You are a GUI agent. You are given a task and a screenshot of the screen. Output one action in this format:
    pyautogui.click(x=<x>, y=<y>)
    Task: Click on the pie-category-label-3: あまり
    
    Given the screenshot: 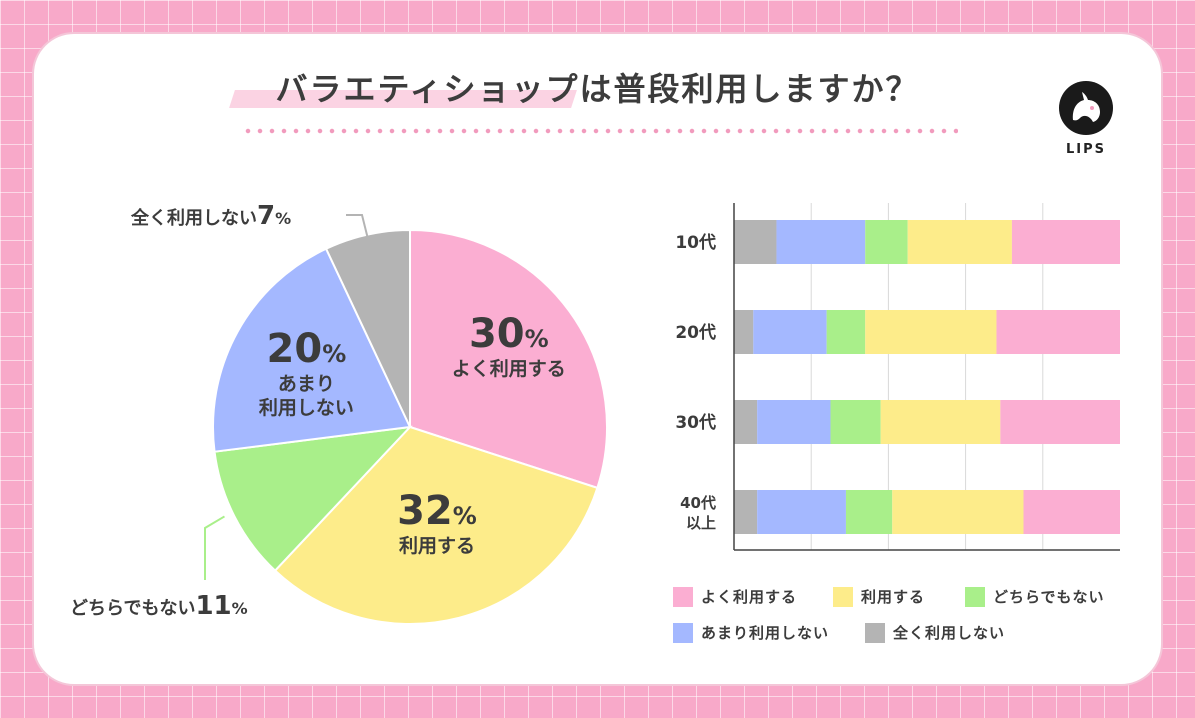 What is the action you would take?
    pyautogui.click(x=306, y=384)
    